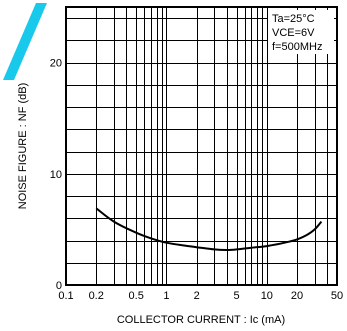  I want to click on x-axis-title: COLLECTOR CURRENT : Ic (mA), so click(201, 320).